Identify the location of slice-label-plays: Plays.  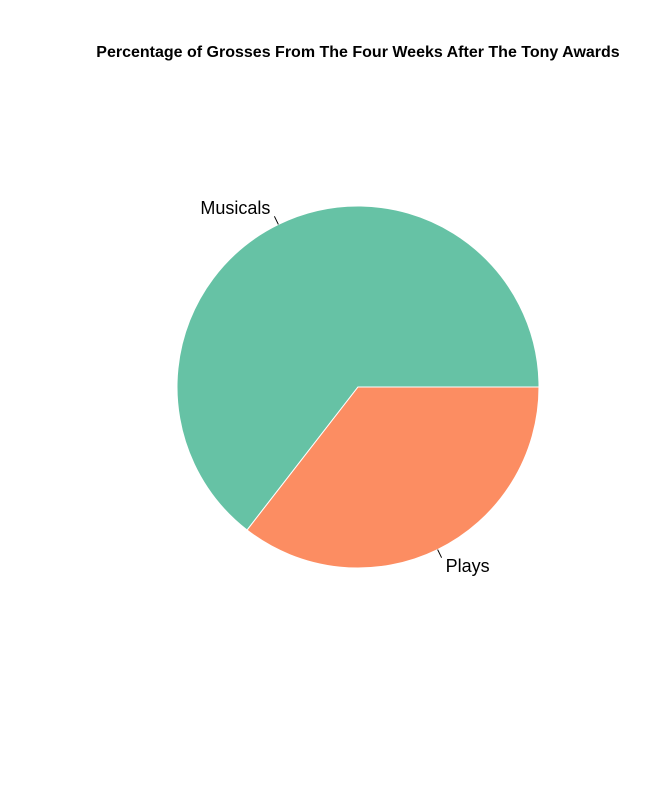
(468, 566).